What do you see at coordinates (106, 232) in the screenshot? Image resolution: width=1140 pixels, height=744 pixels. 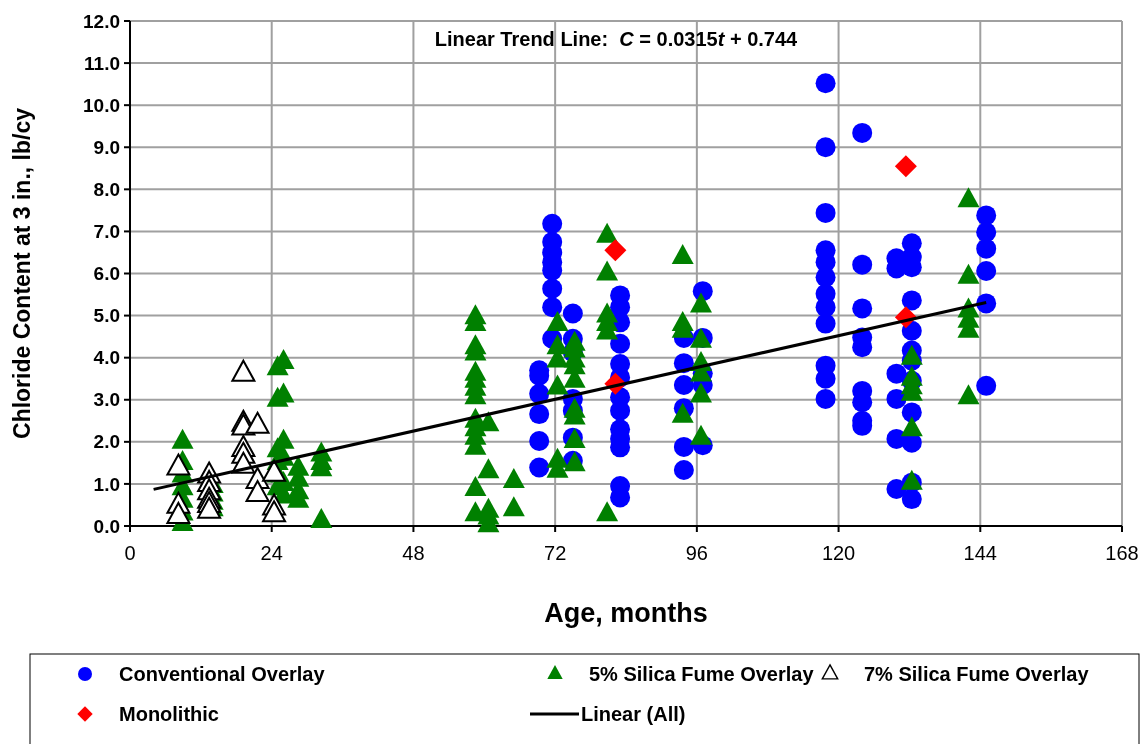 I see `y-tick-label: 7.0` at bounding box center [106, 232].